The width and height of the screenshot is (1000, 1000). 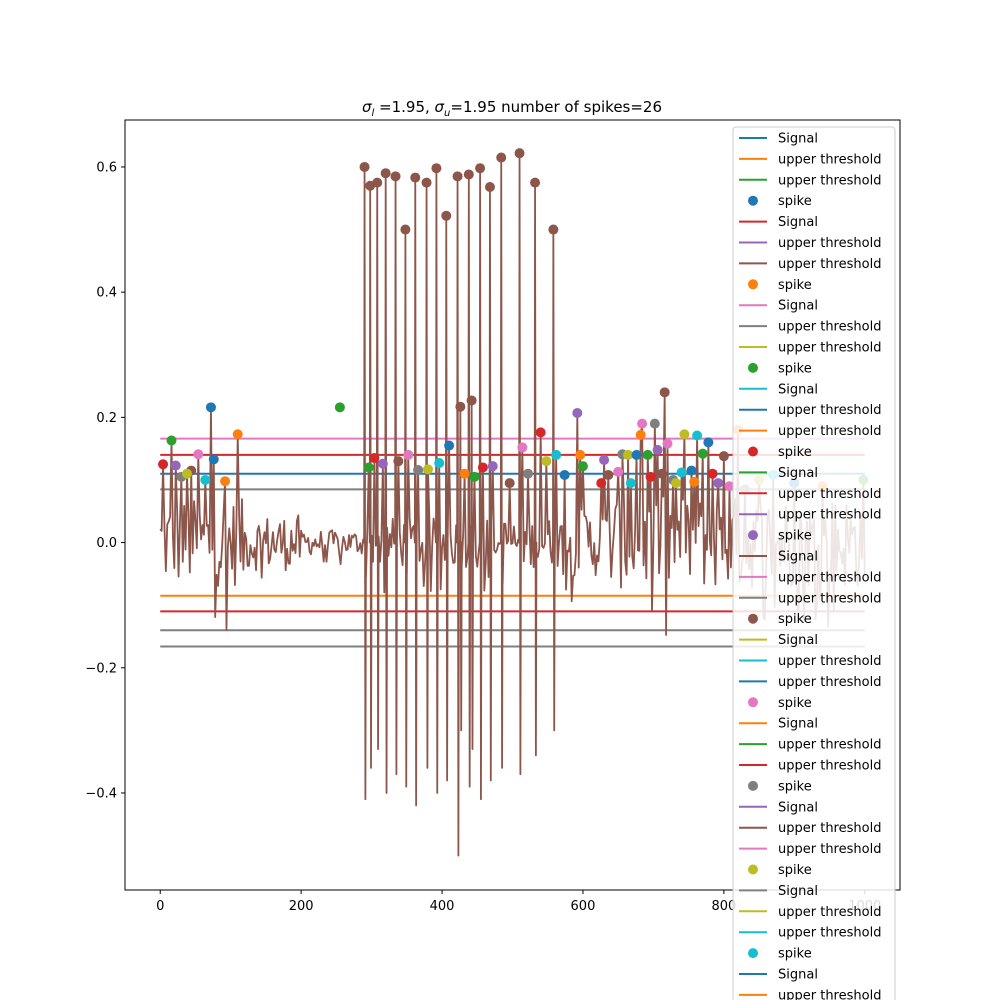 What do you see at coordinates (556, 107) in the screenshot?
I see `title-sigma-u-value: =1.95 number of spikes=26` at bounding box center [556, 107].